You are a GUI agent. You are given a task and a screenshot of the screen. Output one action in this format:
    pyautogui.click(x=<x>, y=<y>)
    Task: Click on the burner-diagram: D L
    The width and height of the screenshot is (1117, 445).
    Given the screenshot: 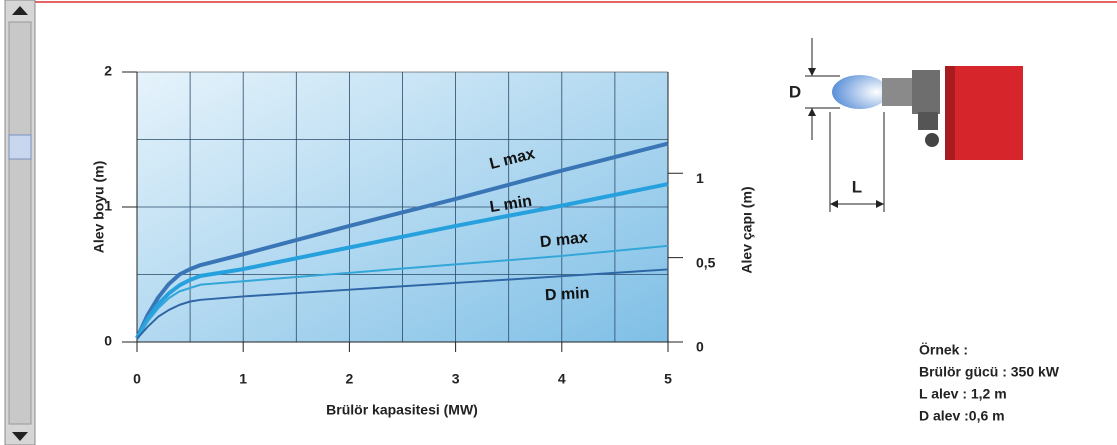 What is the action you would take?
    pyautogui.click(x=906, y=125)
    